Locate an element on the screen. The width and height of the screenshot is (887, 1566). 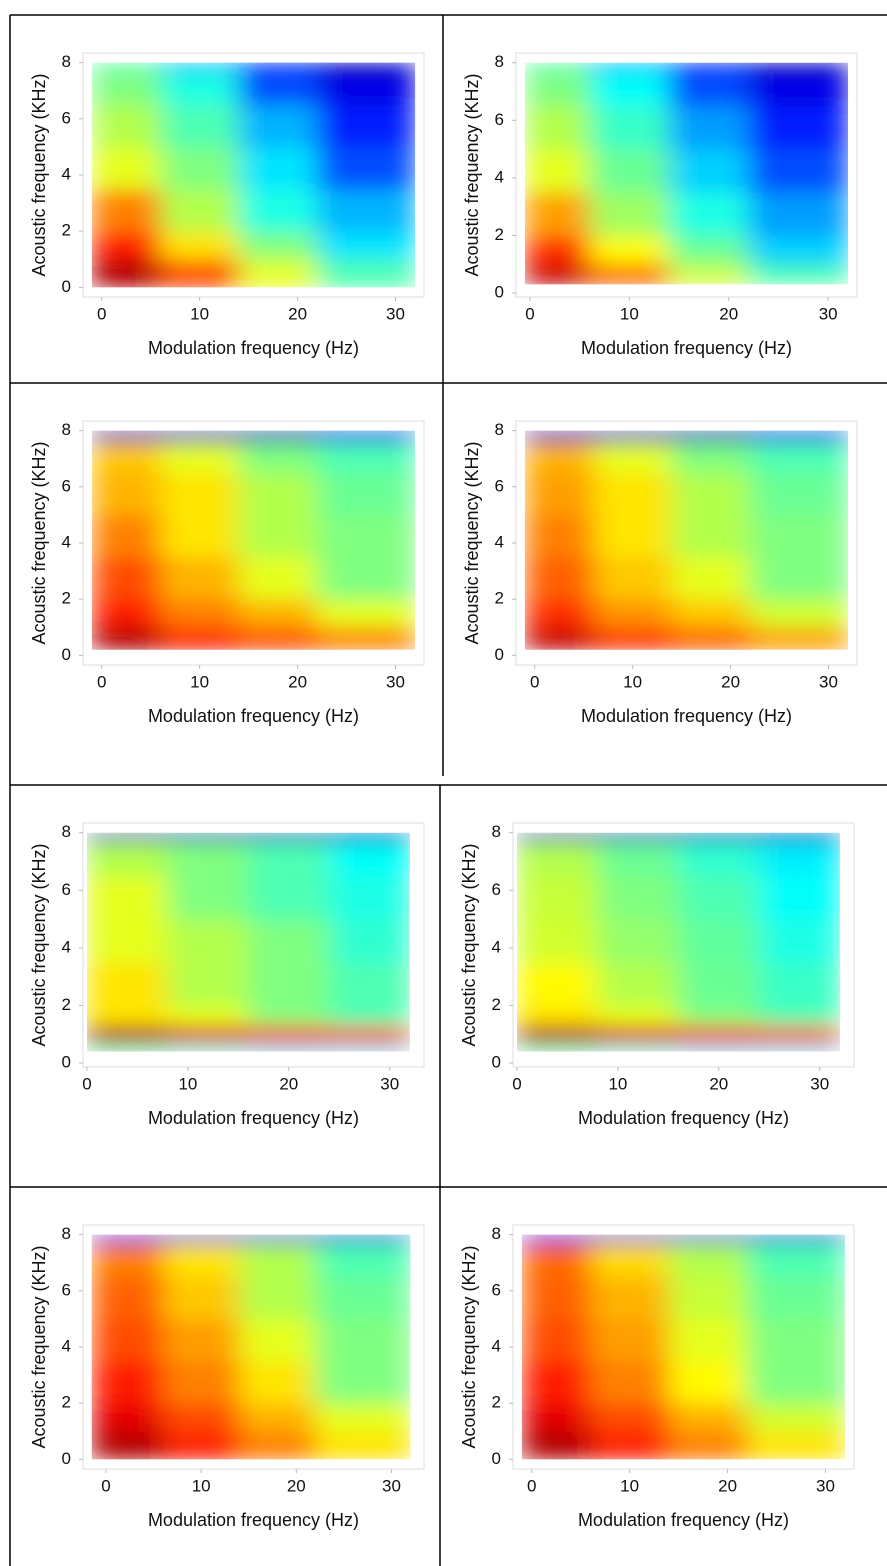
heatmap-cells is located at coordinates (686, 540).